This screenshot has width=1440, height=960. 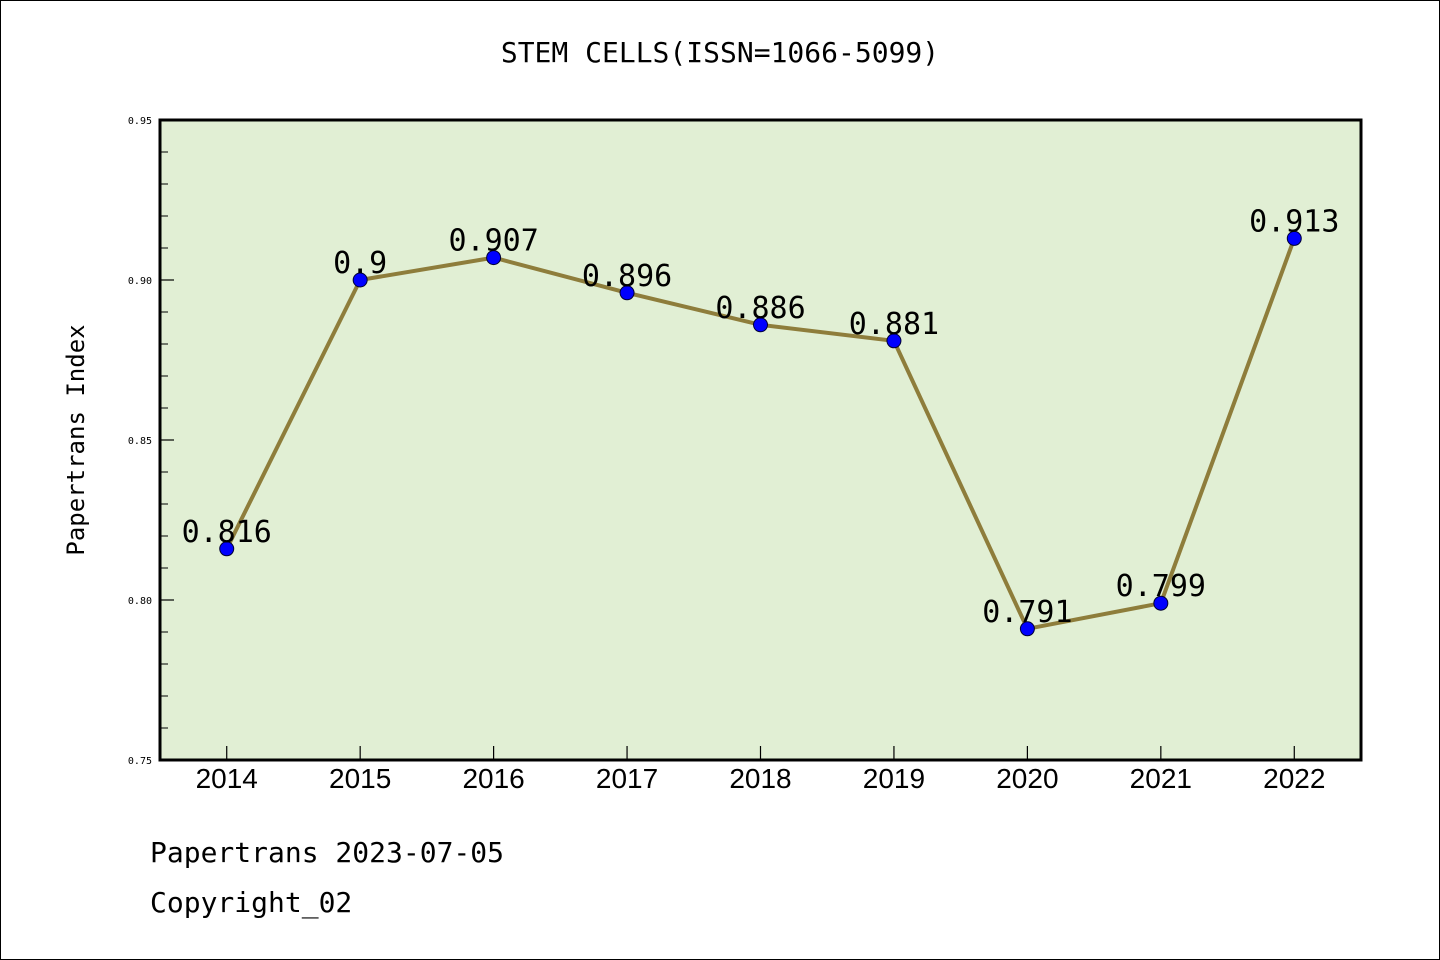 What do you see at coordinates (327, 852) in the screenshot?
I see `footer-source: Papertrans 2023-07-05` at bounding box center [327, 852].